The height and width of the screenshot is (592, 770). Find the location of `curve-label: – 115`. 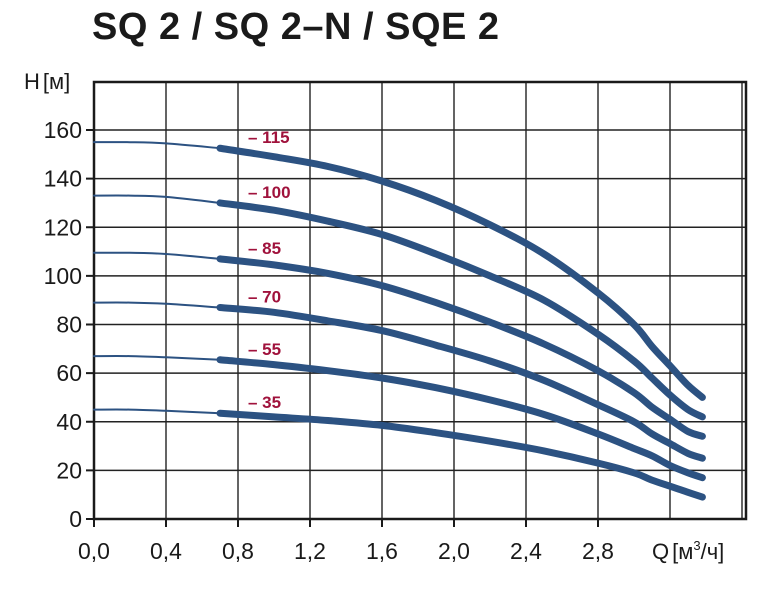

curve-label: – 115 is located at coordinates (269, 137).